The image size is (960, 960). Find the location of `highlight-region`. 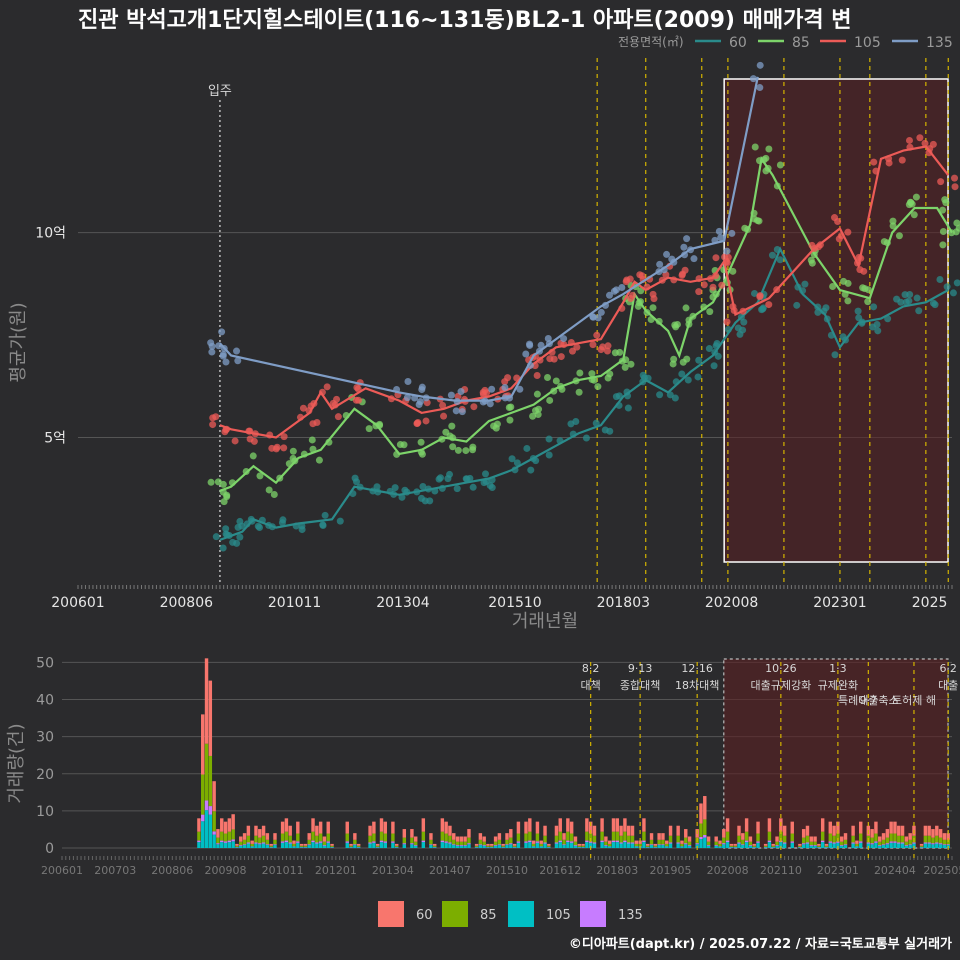

highlight-region is located at coordinates (836, 320).